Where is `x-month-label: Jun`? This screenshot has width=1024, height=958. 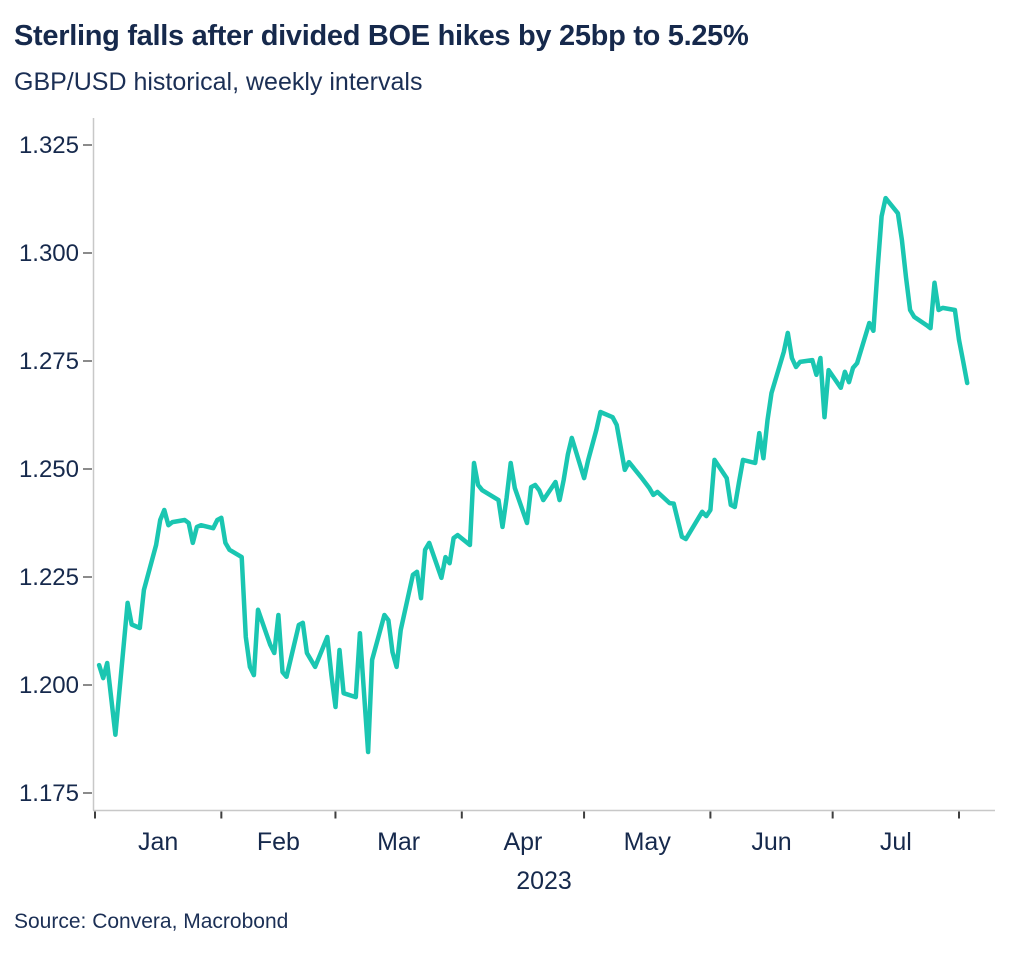 x-month-label: Jun is located at coordinates (771, 842).